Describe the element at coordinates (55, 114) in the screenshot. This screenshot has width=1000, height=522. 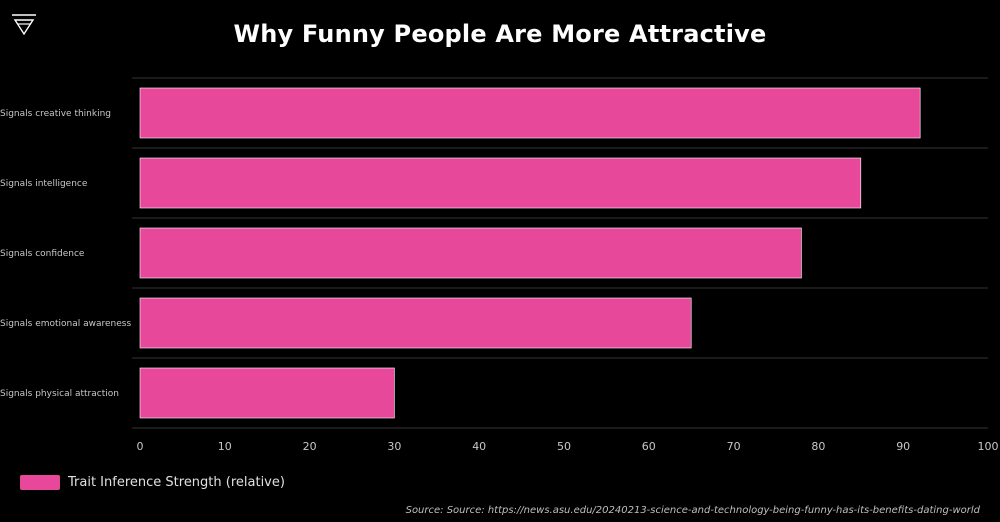
I see `category-label: Signals creative thinking` at that location.